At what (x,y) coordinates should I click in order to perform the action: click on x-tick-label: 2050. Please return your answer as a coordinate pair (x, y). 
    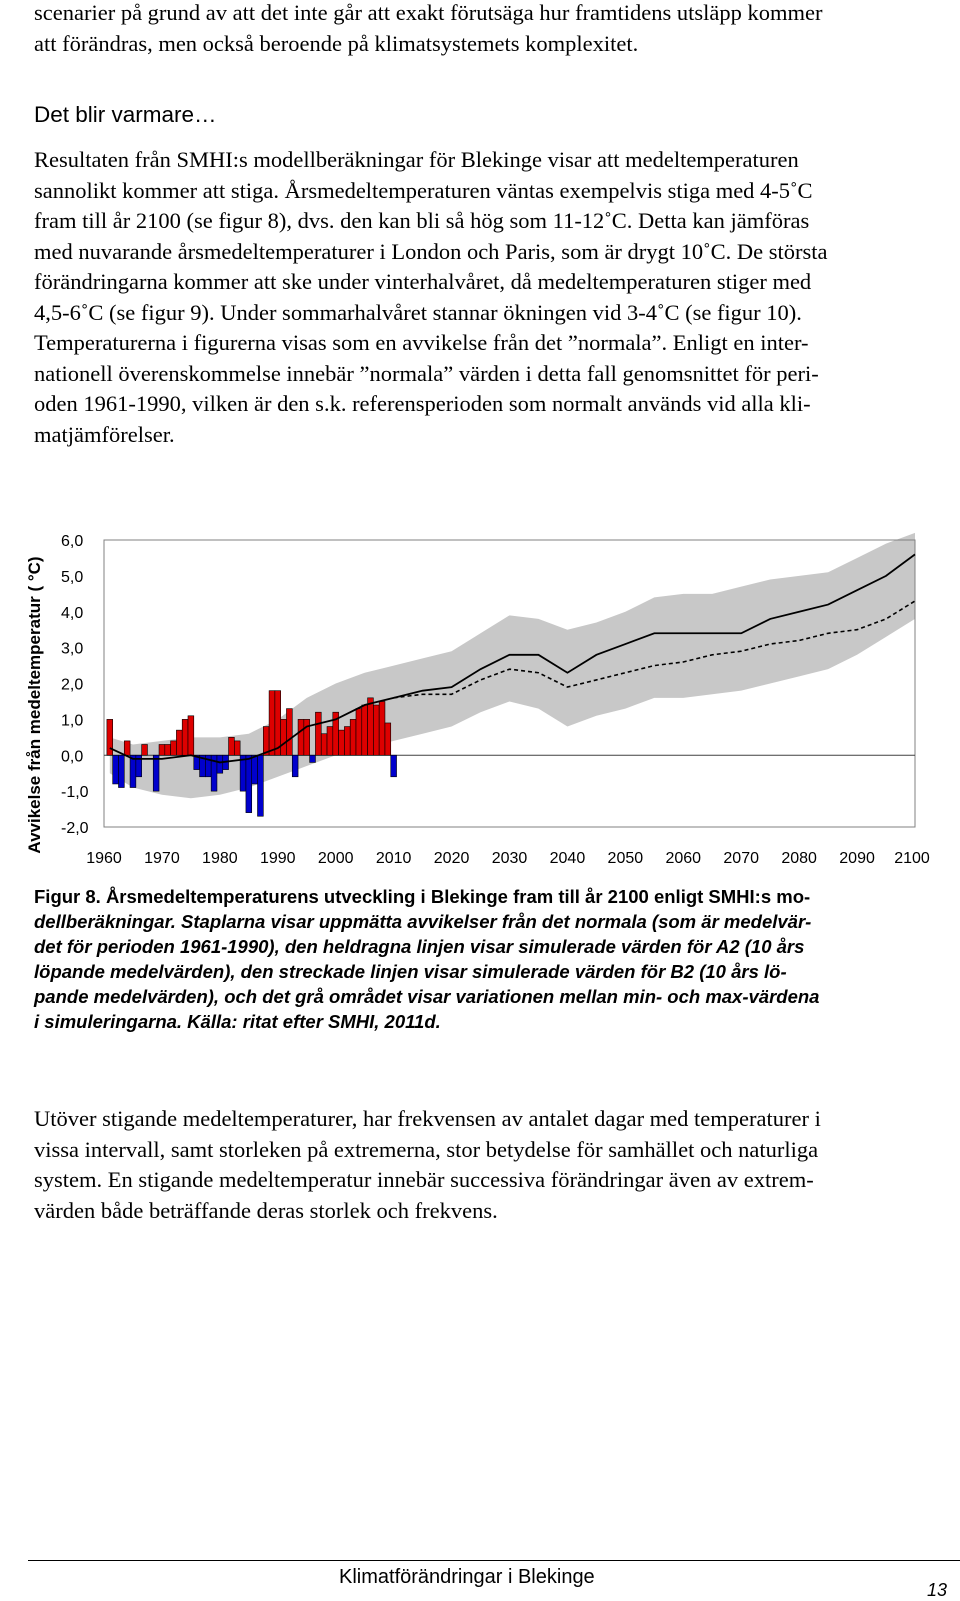
    Looking at the image, I should click on (626, 858).